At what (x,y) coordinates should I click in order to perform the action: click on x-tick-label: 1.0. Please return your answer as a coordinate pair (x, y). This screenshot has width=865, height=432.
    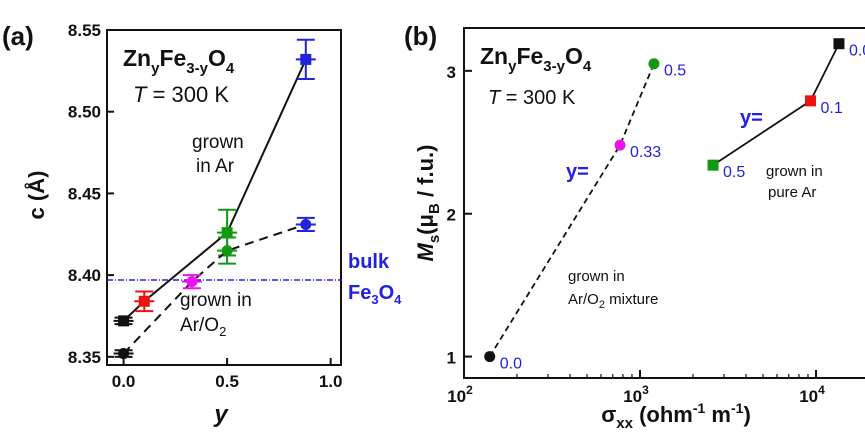
    Looking at the image, I should click on (331, 381).